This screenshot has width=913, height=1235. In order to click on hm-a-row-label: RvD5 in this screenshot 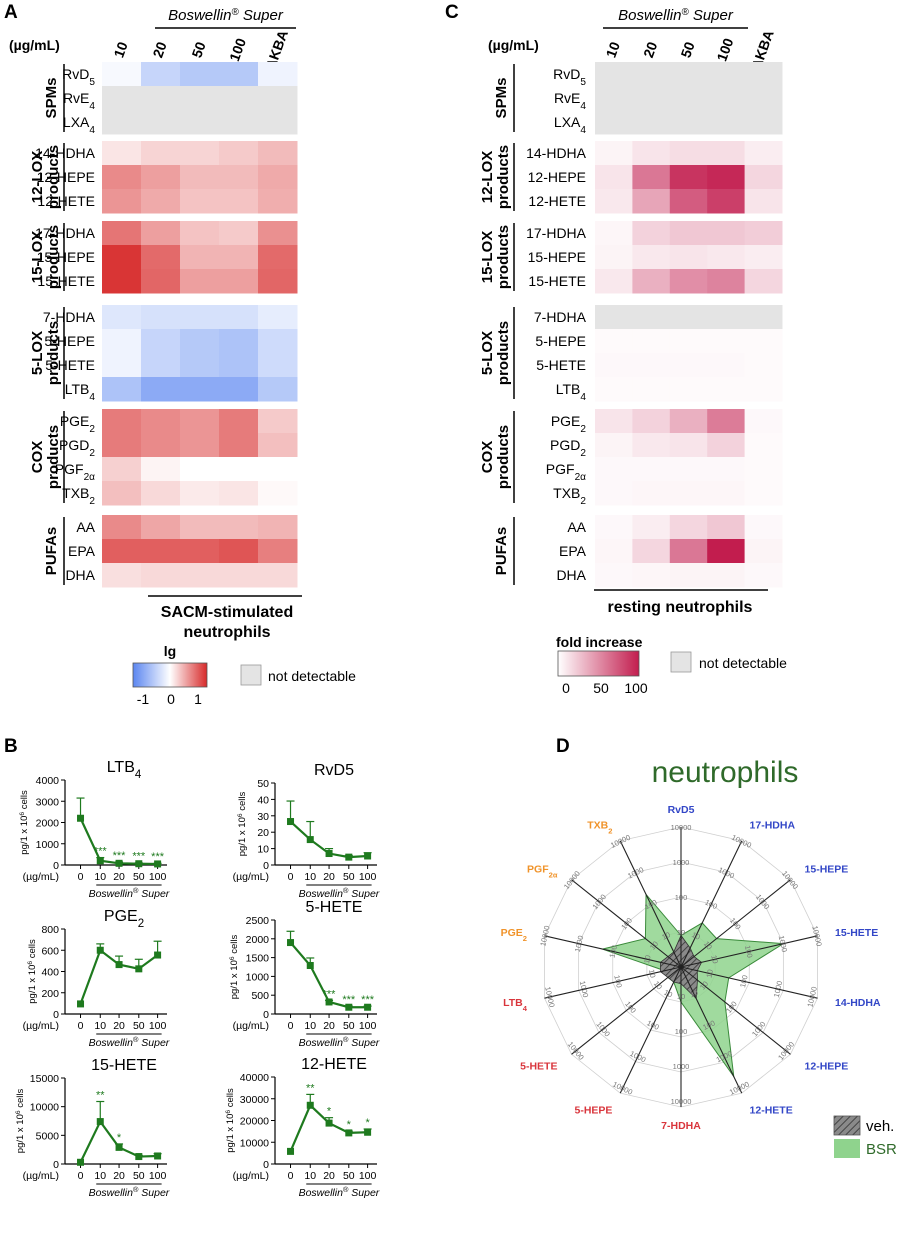, I will do `click(78, 77)`.